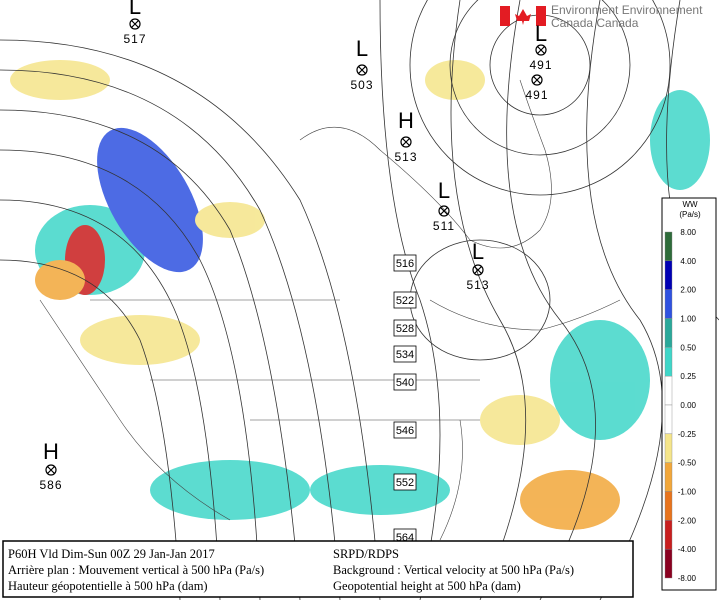  What do you see at coordinates (687, 520) in the screenshot?
I see `legend-label: -2.00` at bounding box center [687, 520].